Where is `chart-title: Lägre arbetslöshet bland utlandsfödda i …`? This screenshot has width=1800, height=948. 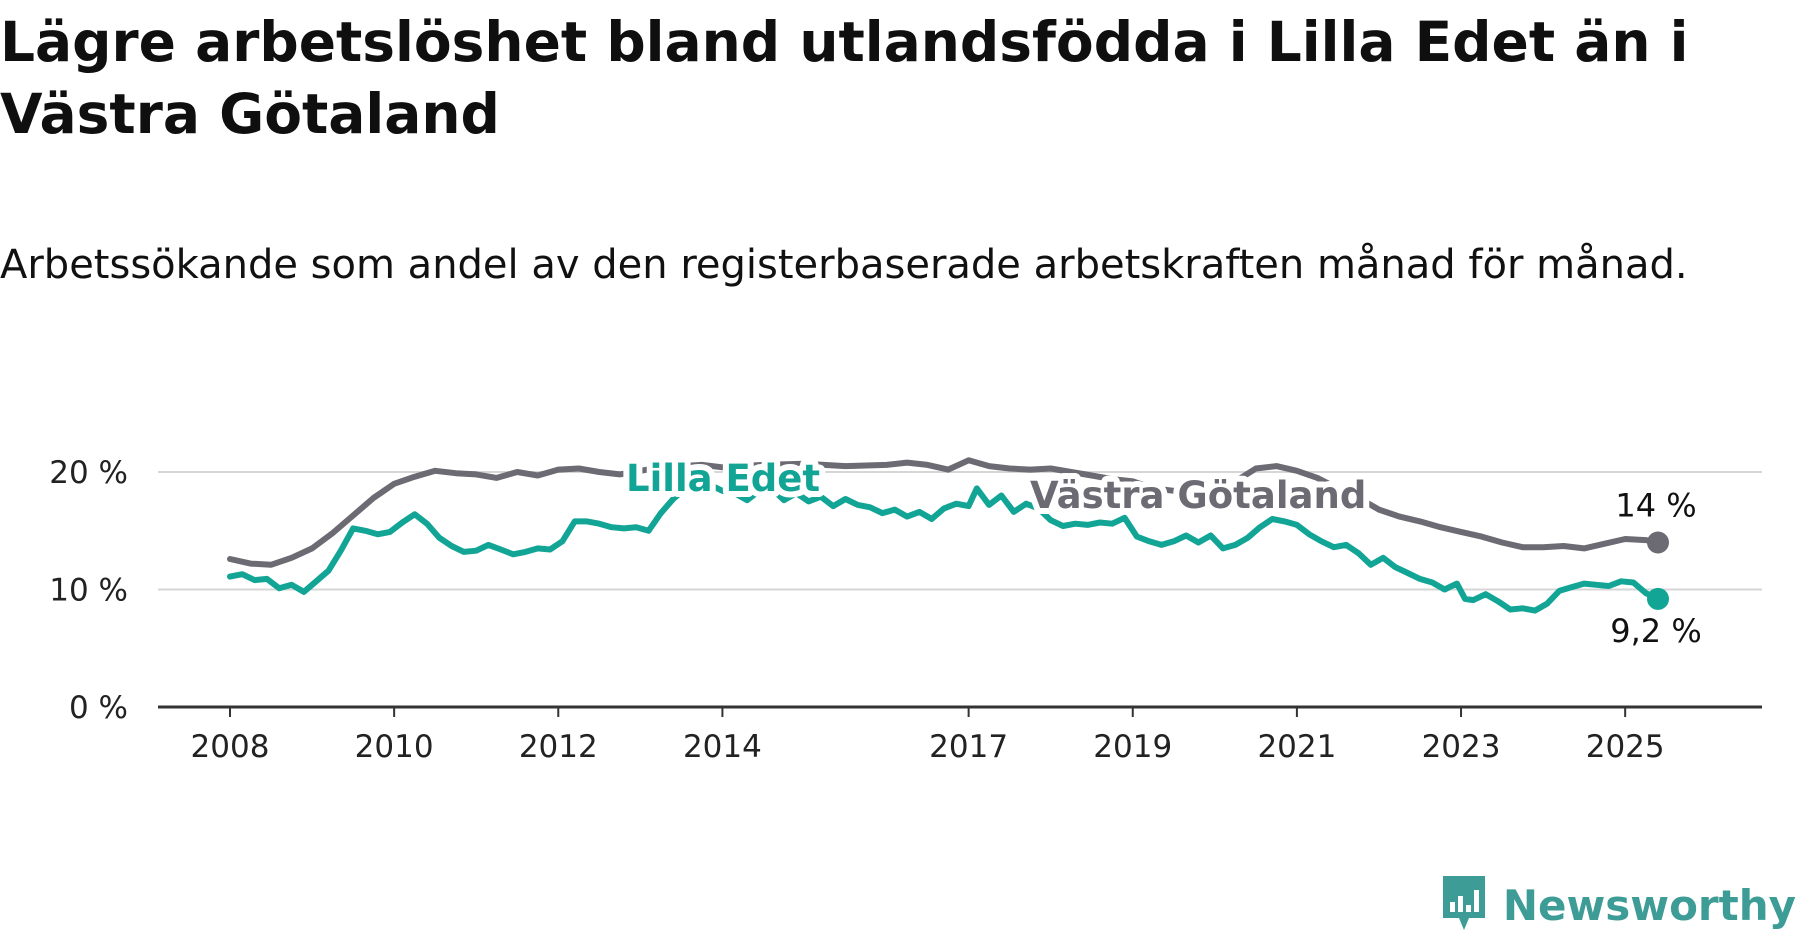 chart-title: Lägre arbetslöshet bland utlandsfödda i … is located at coordinates (844, 78).